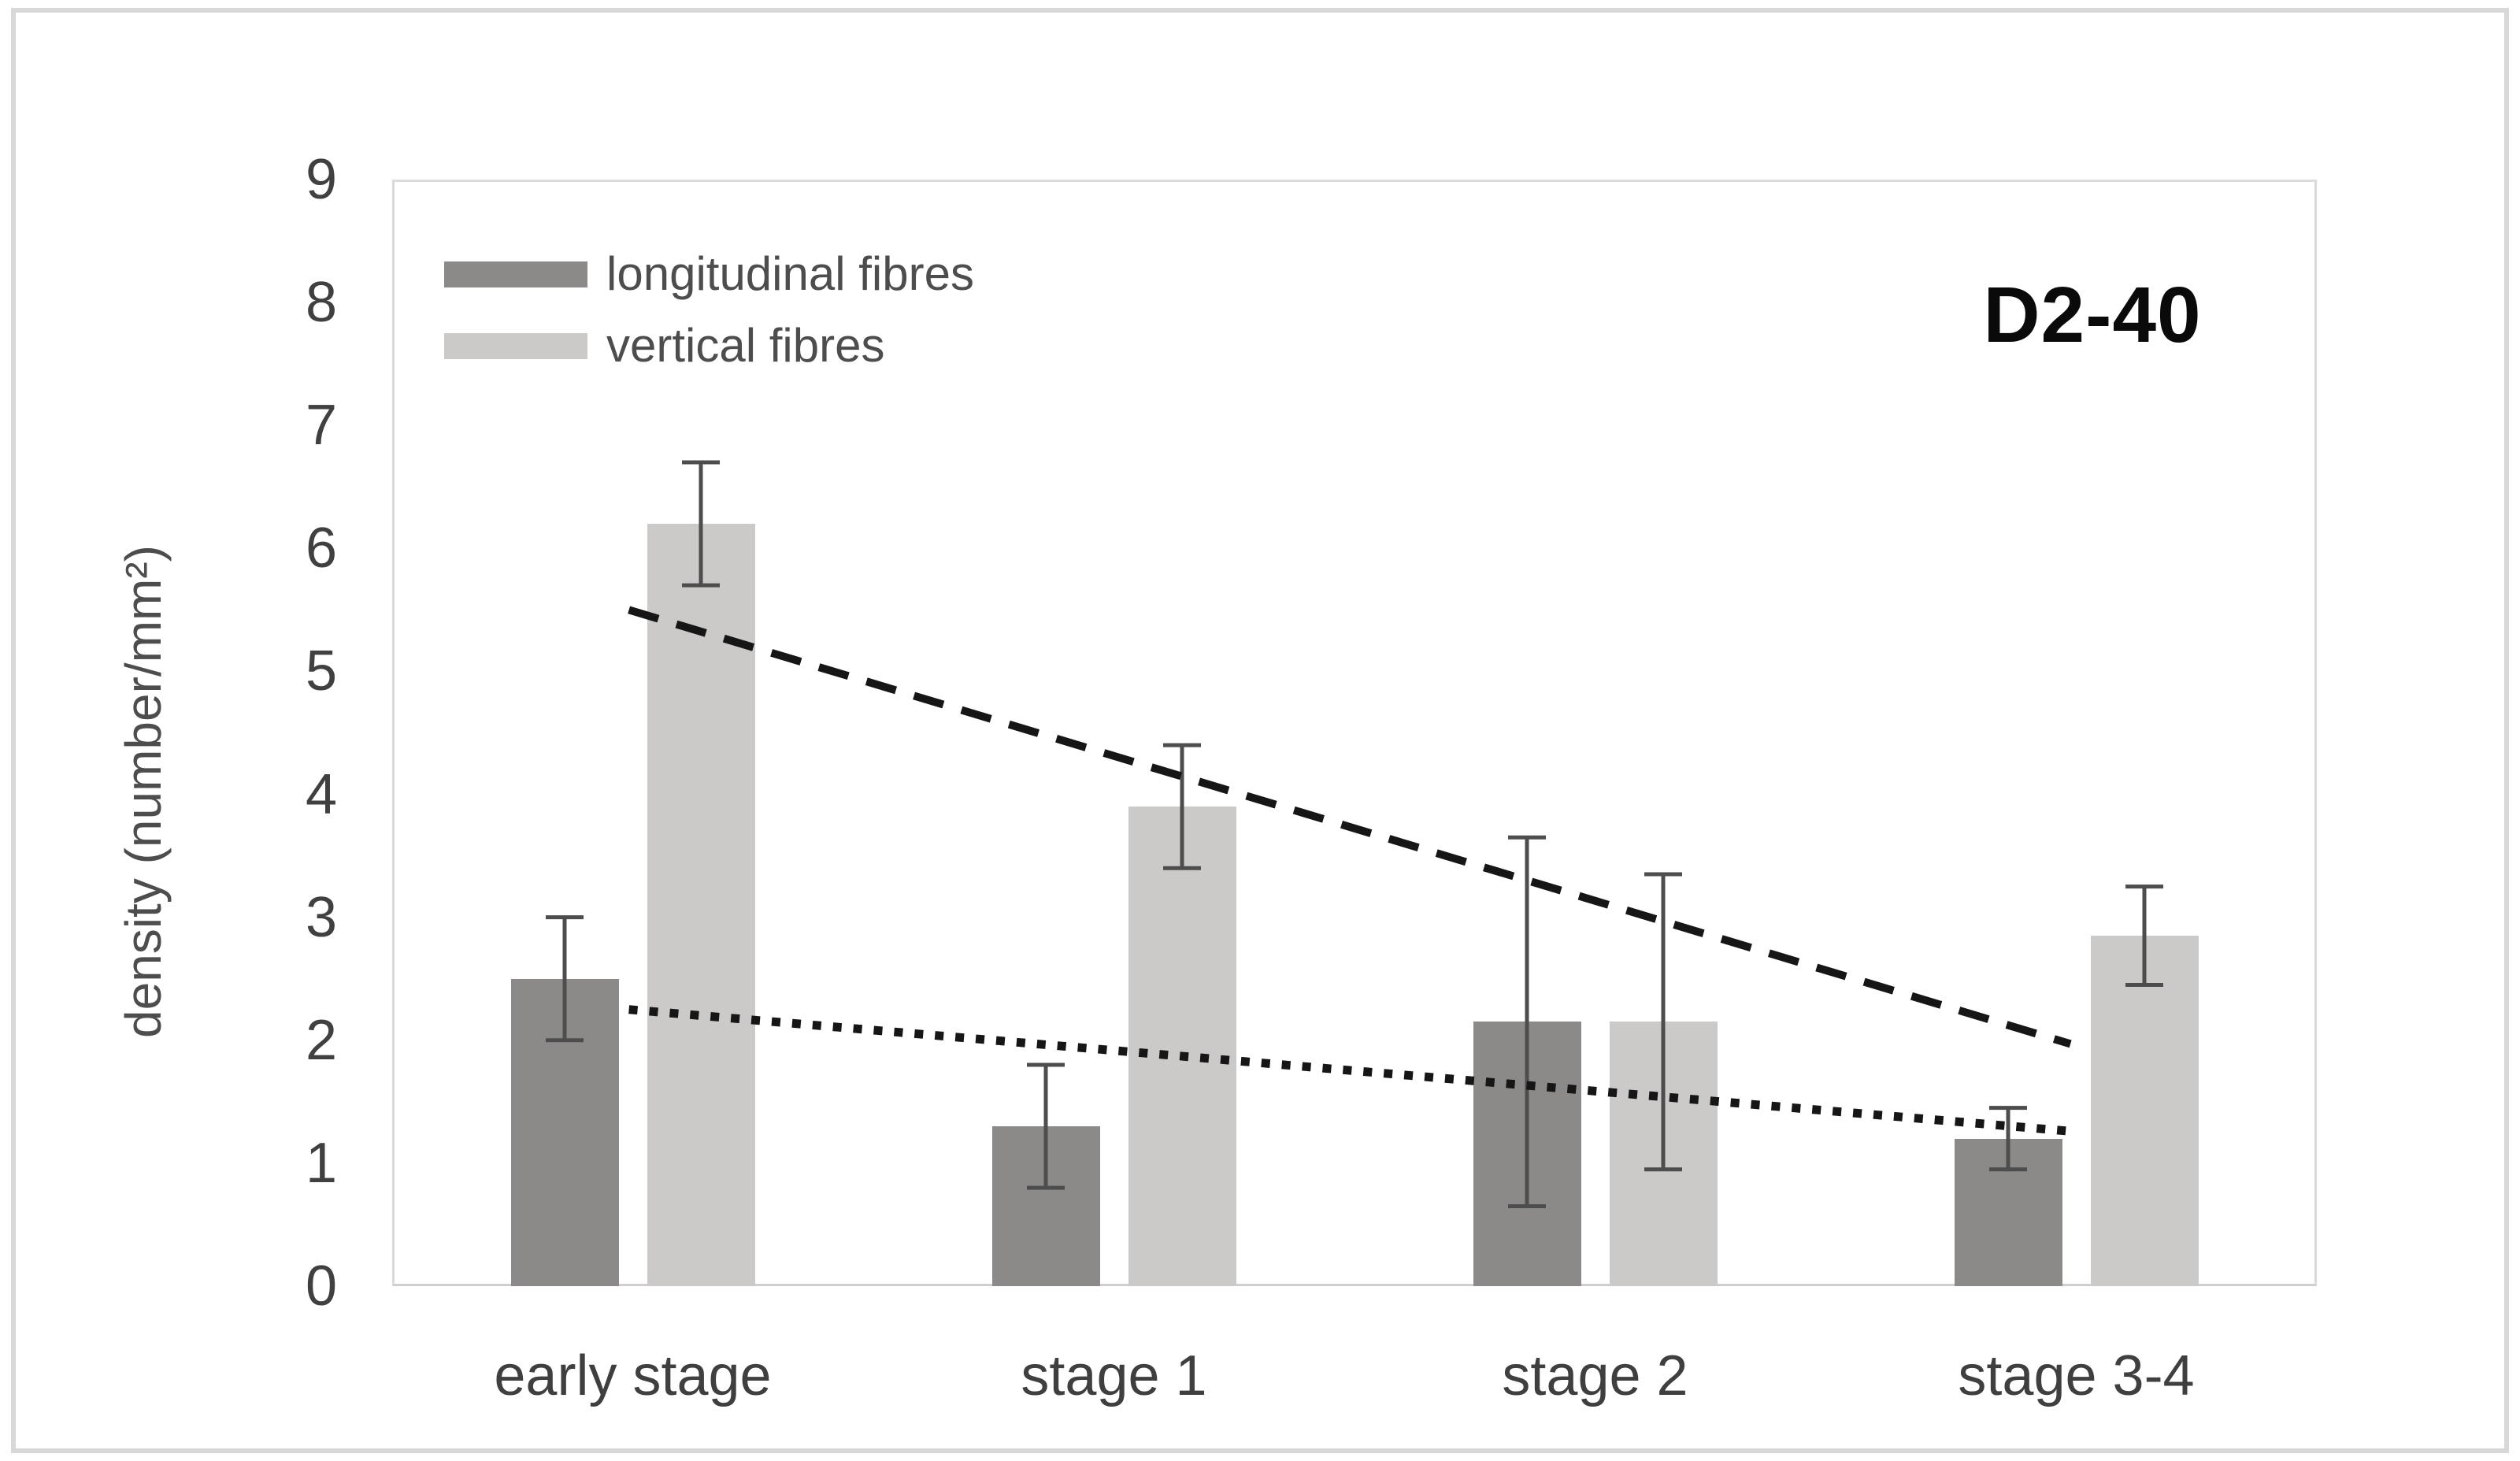 This screenshot has width=2520, height=1461. I want to click on y-tick-label: 5, so click(321, 671).